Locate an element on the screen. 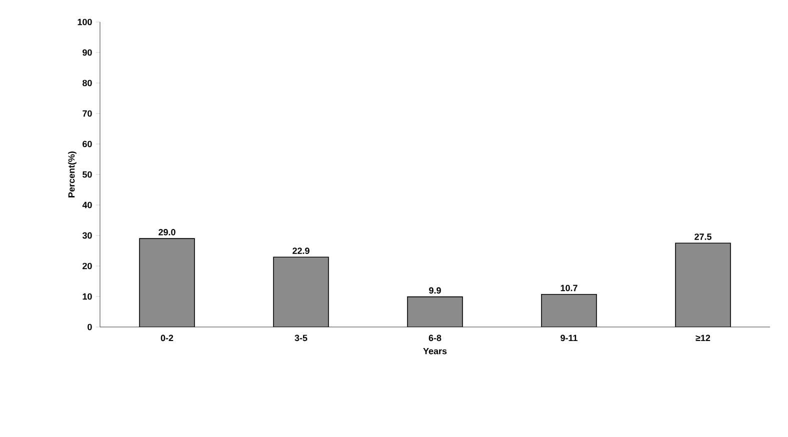  y-tick-label: 70 is located at coordinates (87, 113).